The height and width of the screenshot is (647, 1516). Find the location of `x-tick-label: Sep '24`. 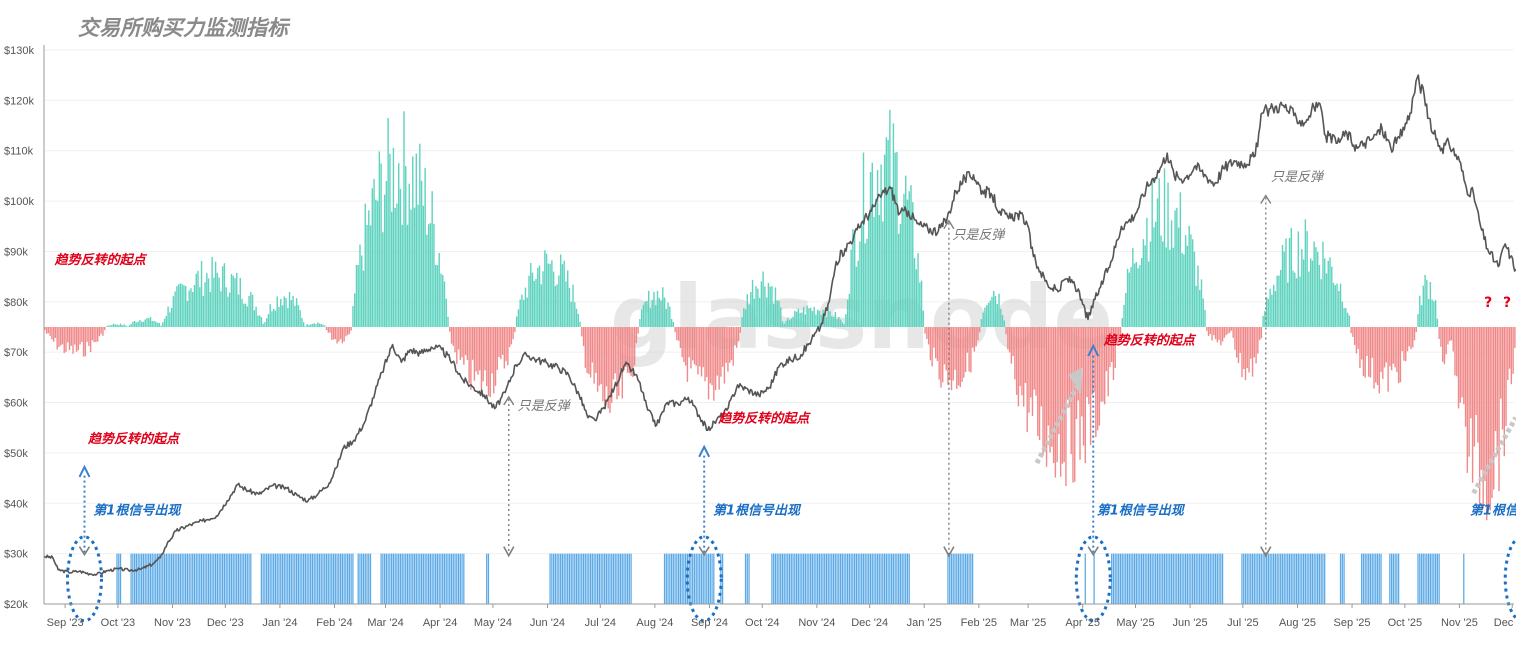

x-tick-label: Sep '24 is located at coordinates (709, 623).